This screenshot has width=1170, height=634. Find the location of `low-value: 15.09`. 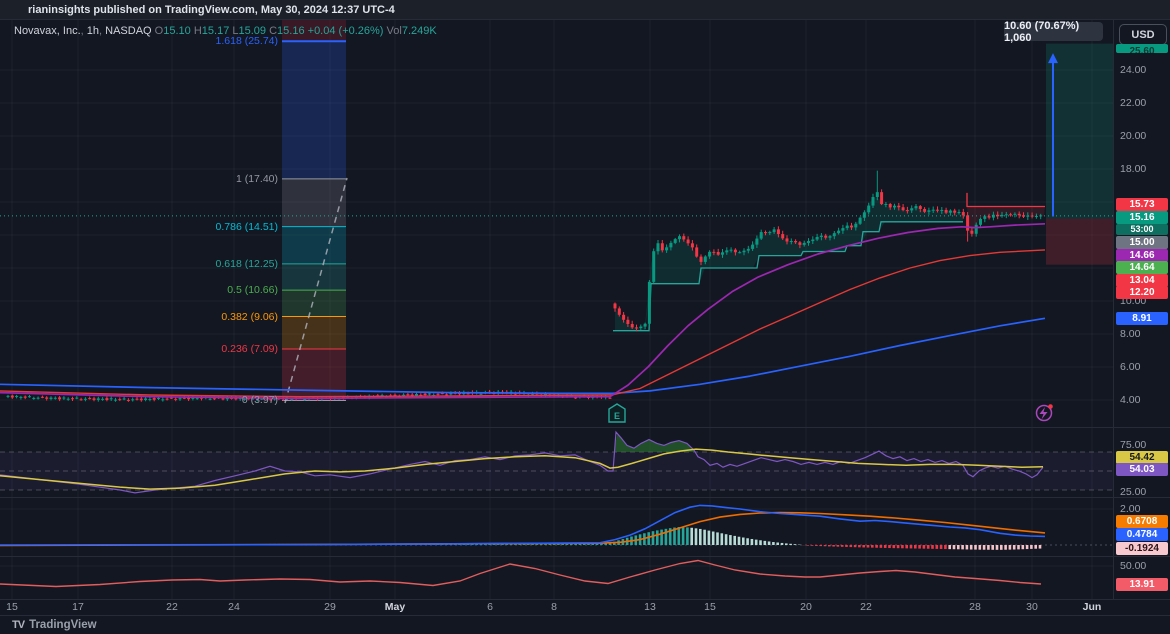

low-value: 15.09 is located at coordinates (252, 31).